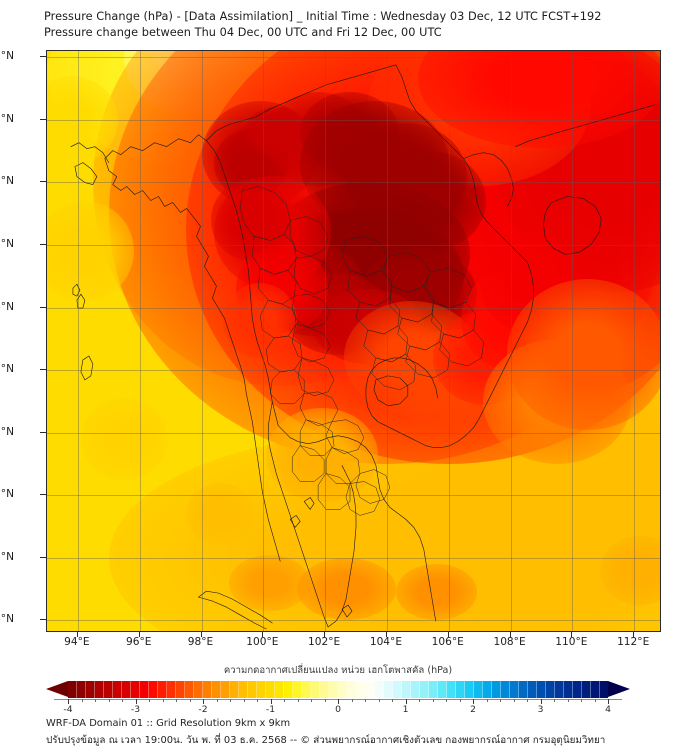  Describe the element at coordinates (7, 181) in the screenshot. I see `y-axis-label: 18°N` at that location.